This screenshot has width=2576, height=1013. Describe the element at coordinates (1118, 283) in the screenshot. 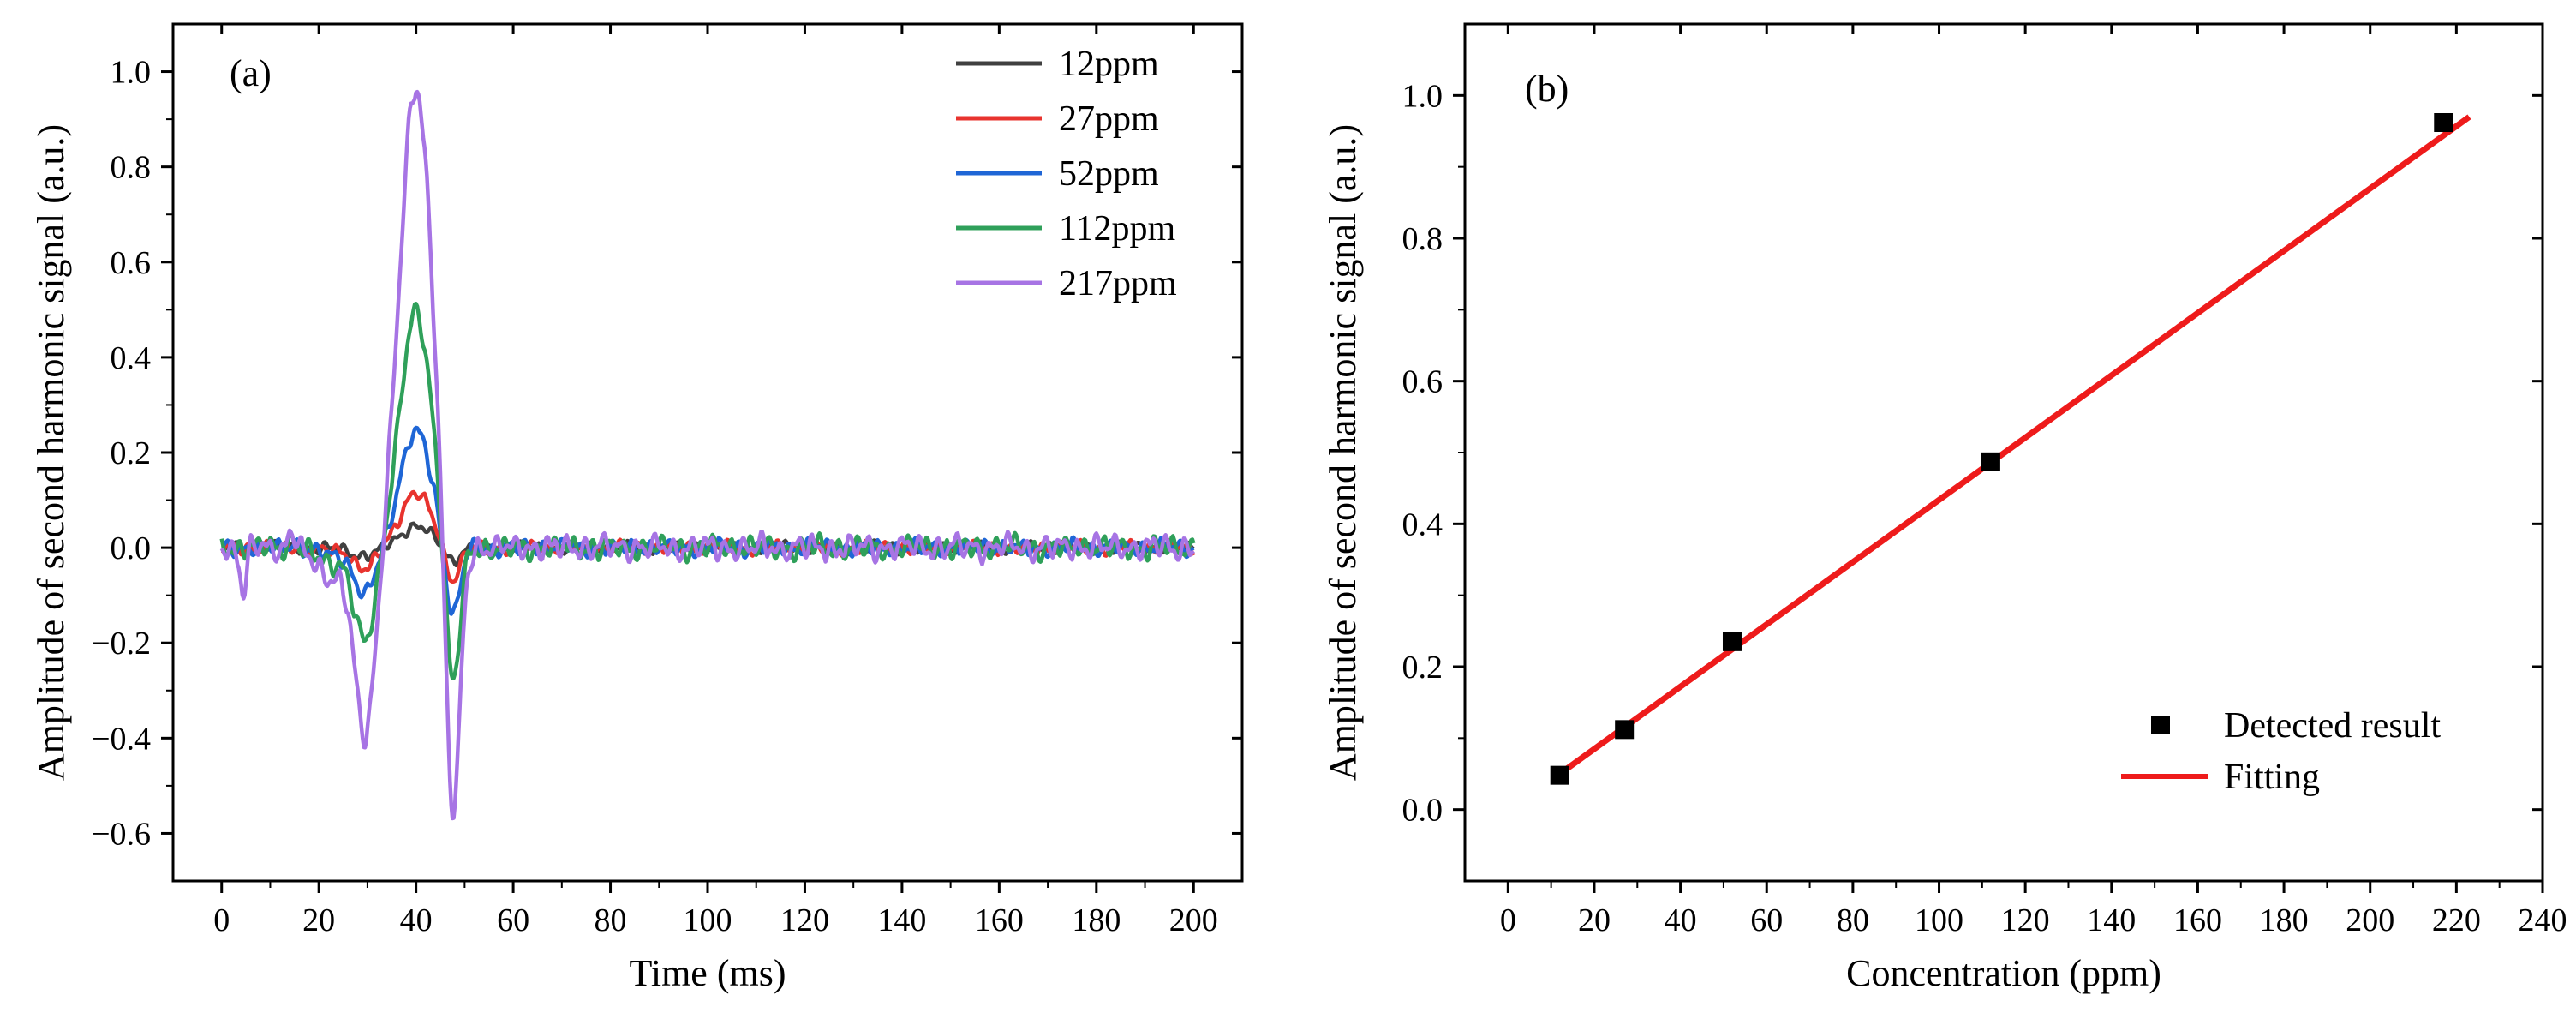

I see `legend-label-217ppm: 217ppm` at that location.